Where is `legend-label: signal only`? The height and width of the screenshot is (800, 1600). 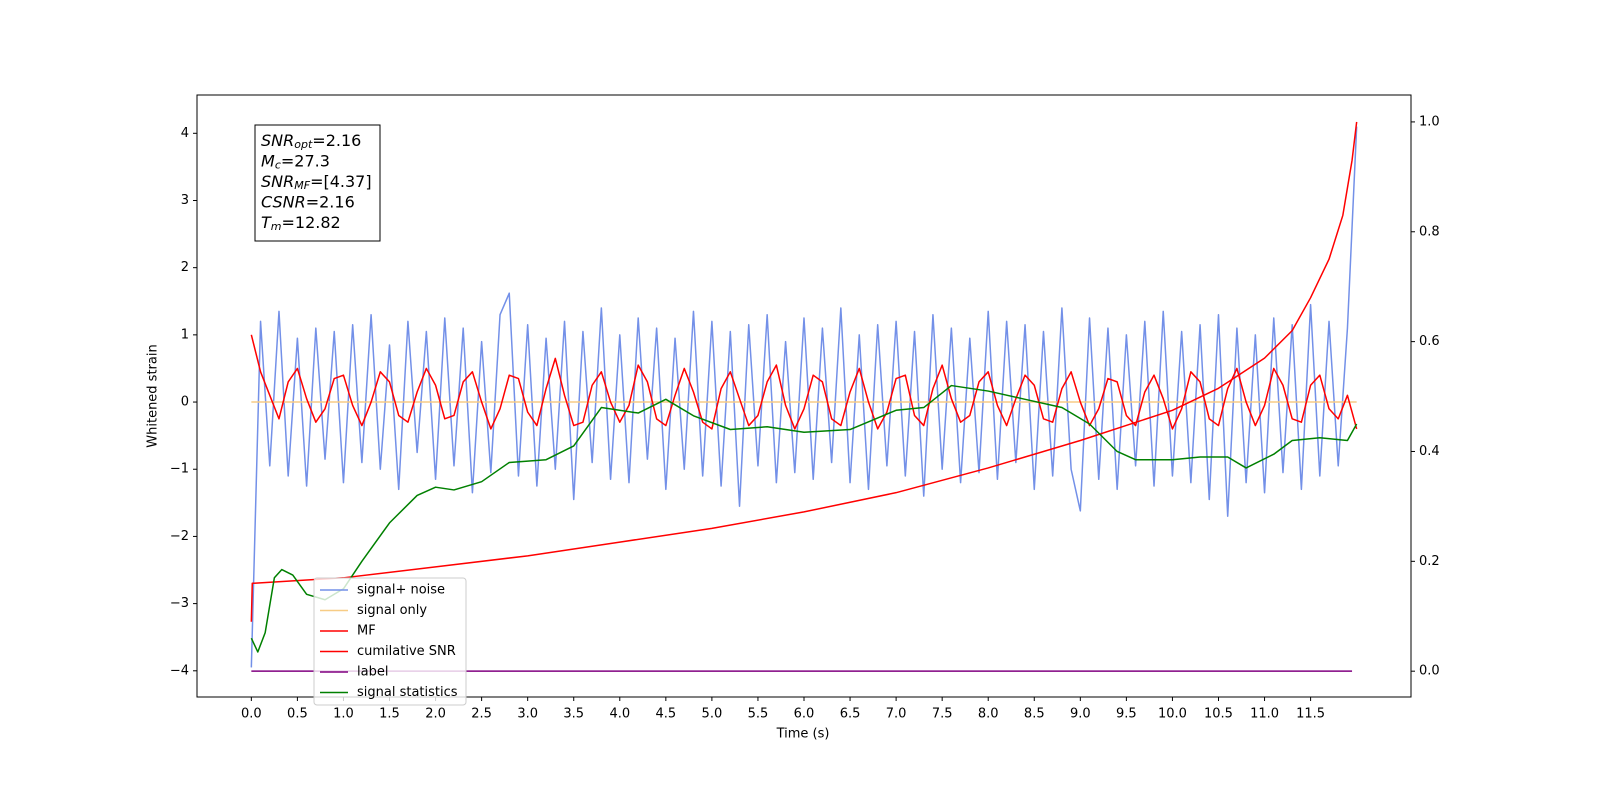
legend-label: signal only is located at coordinates (392, 610).